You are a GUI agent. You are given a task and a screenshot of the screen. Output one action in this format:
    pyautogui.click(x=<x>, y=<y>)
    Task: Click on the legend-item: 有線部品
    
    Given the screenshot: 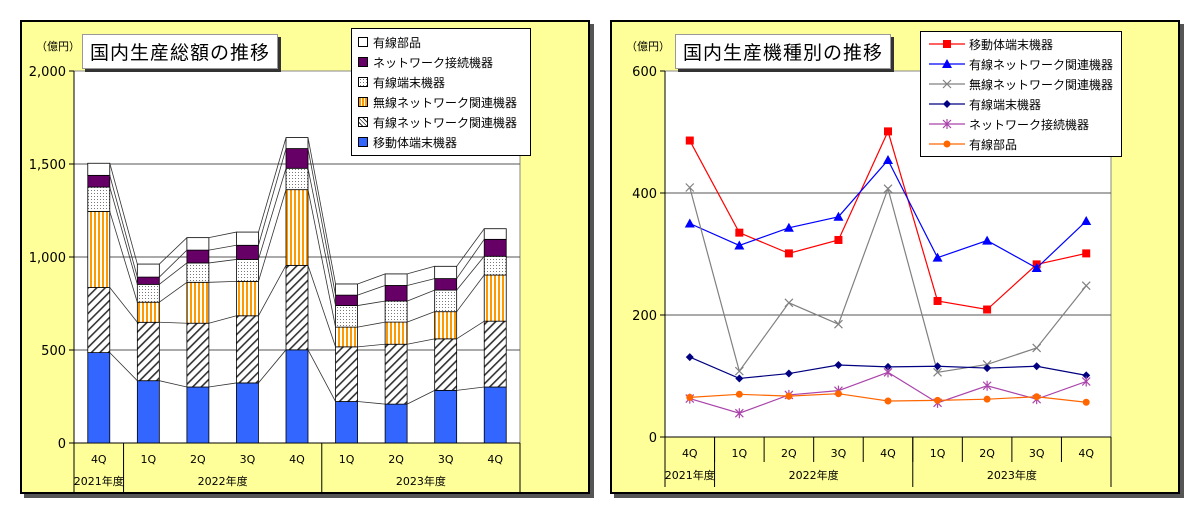 What is the action you would take?
    pyautogui.click(x=1021, y=144)
    